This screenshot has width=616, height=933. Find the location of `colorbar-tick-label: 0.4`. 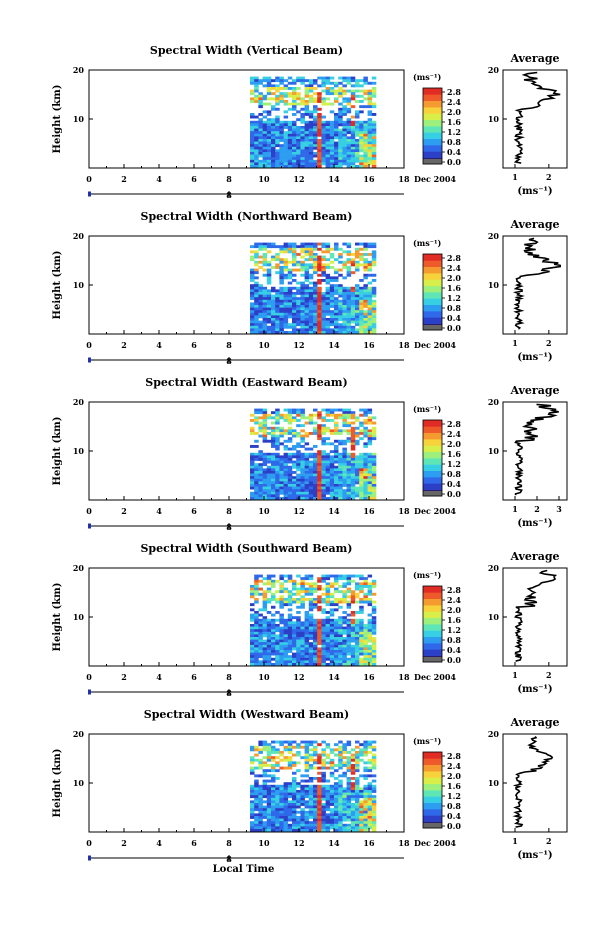

colorbar-tick-label: 0.4 is located at coordinates (454, 816).